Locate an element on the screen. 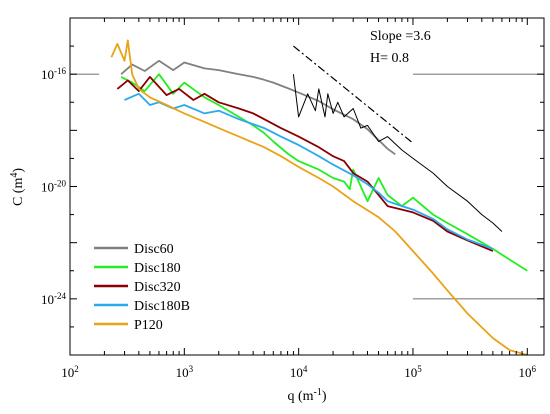 The width and height of the screenshot is (550, 414). y-axis-label-tail: ) is located at coordinates (18, 170).